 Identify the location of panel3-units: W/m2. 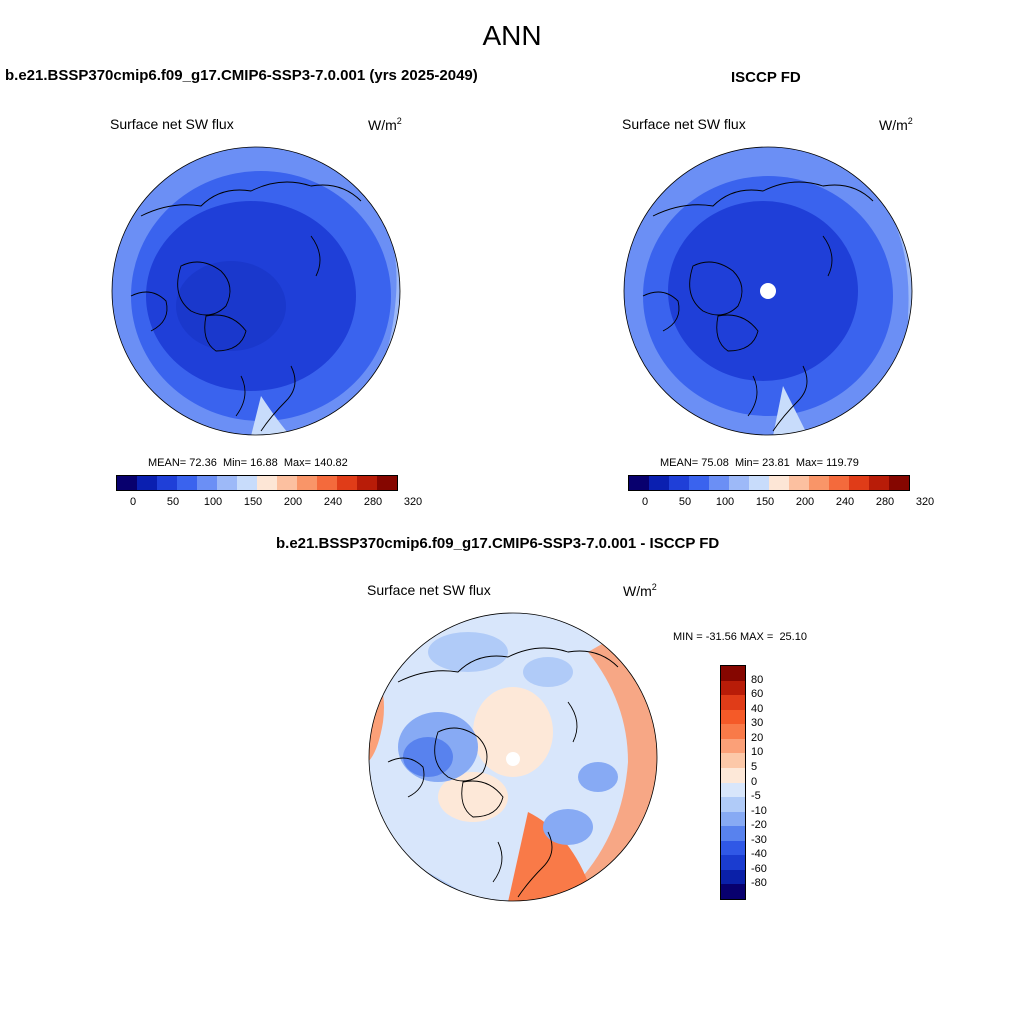
(640, 590).